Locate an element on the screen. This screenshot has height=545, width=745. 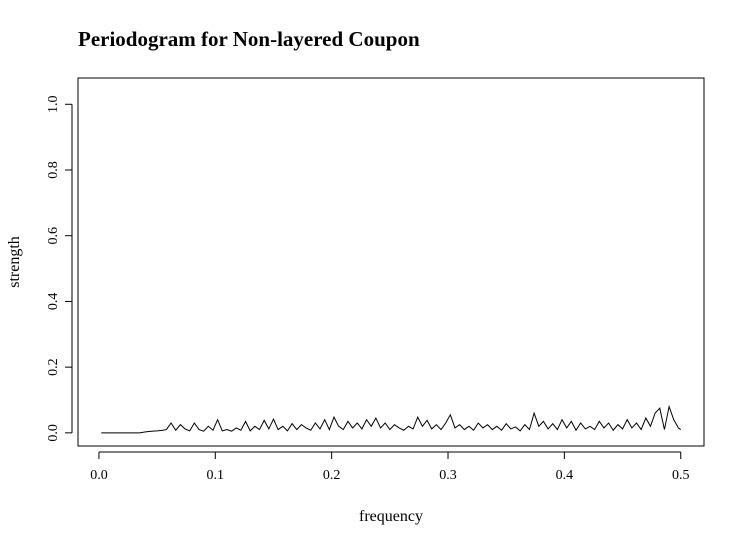
y-tick-label: 0.0 is located at coordinates (53, 433).